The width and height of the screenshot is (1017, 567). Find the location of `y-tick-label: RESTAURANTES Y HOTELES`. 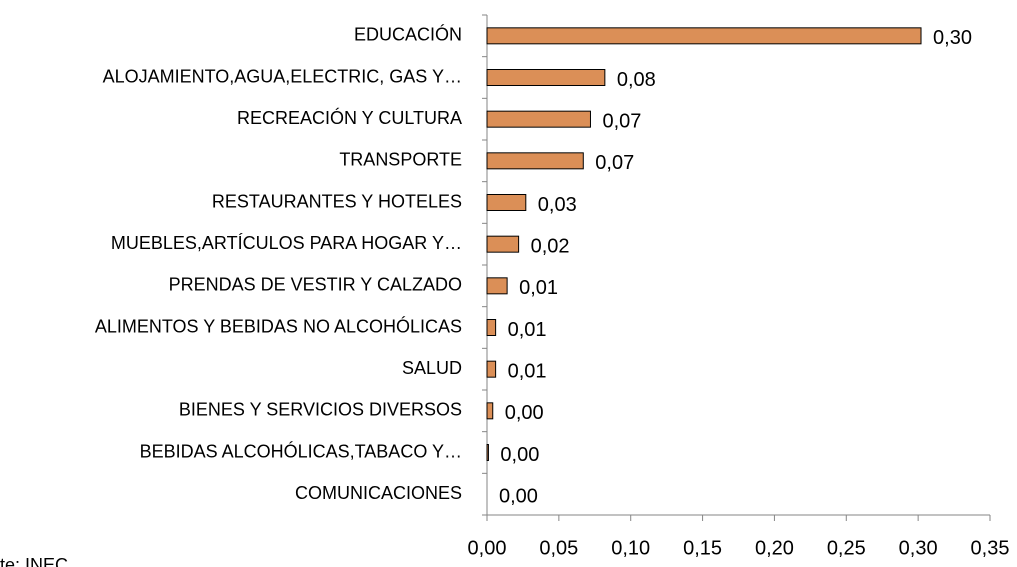

y-tick-label: RESTAURANTES Y HOTELES is located at coordinates (337, 201).